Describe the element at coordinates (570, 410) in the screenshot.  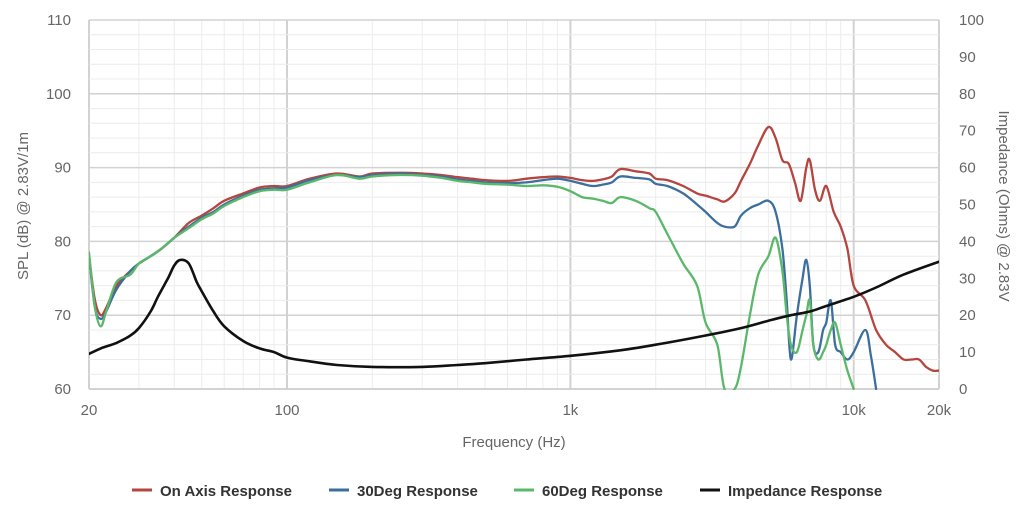
I see `x-tick-label: 1k` at that location.